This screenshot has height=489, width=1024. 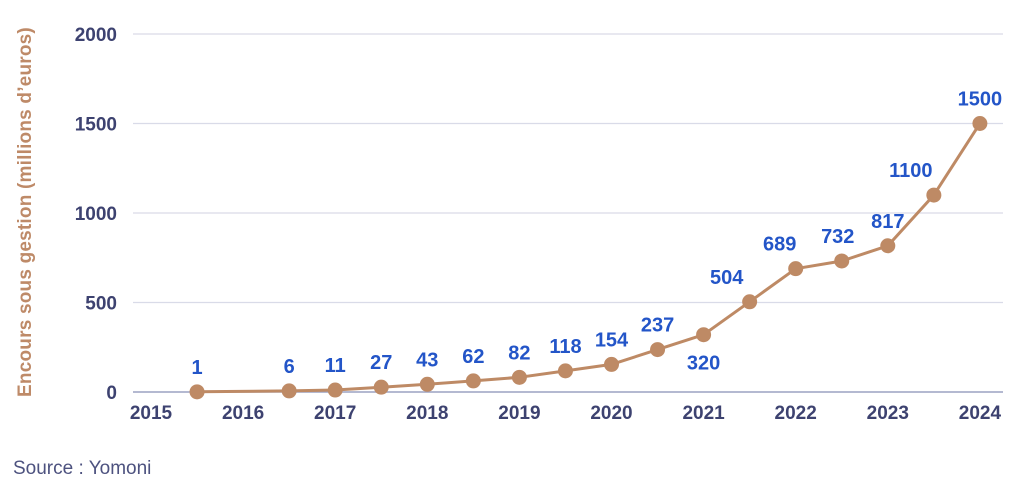 I want to click on x-tick-label: 2021, so click(x=703, y=413).